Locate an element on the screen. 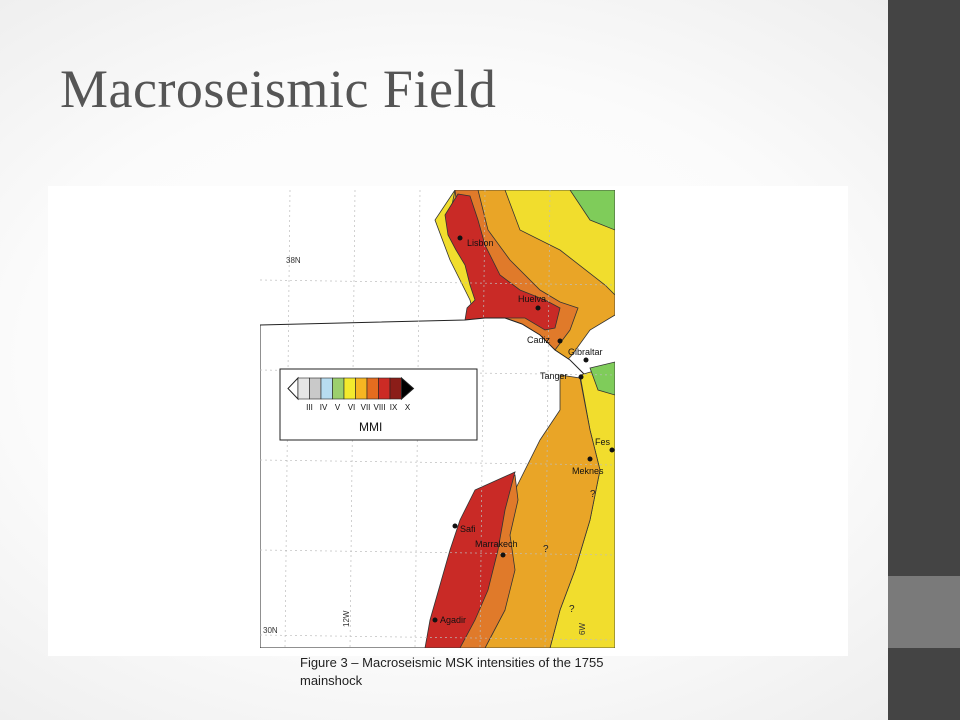 The height and width of the screenshot is (720, 960). legend-title: MMI is located at coordinates (370, 427).